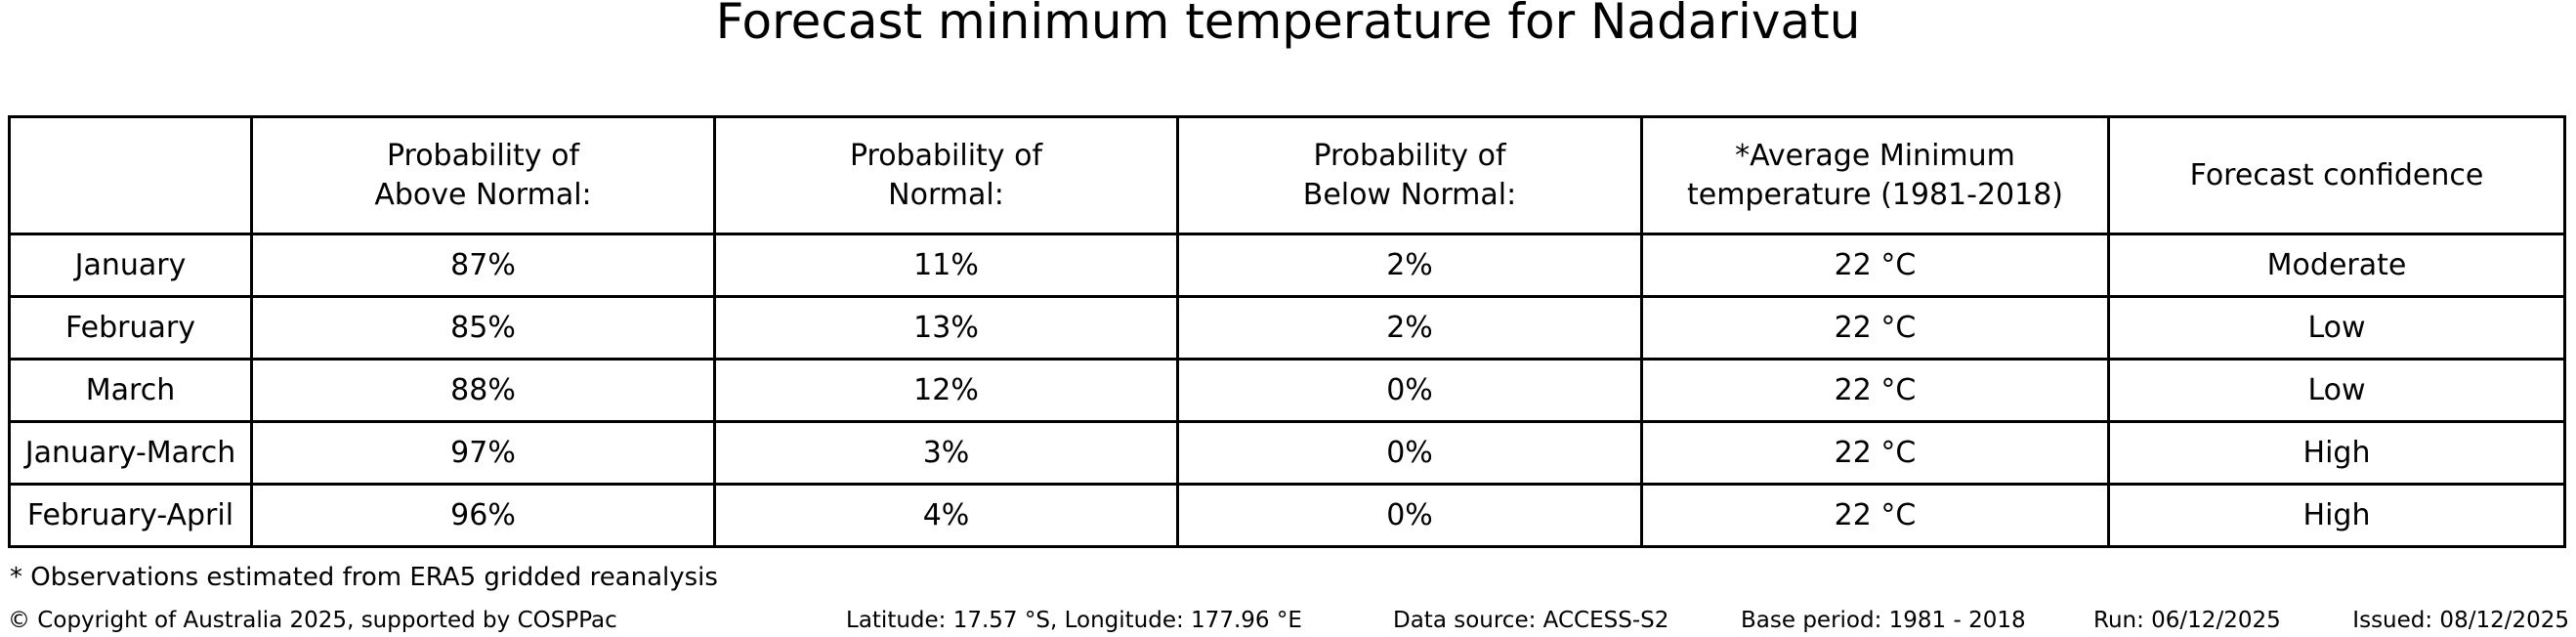 The height and width of the screenshot is (637, 2576). Describe the element at coordinates (130, 516) in the screenshot. I see `row-label: February-April` at that location.